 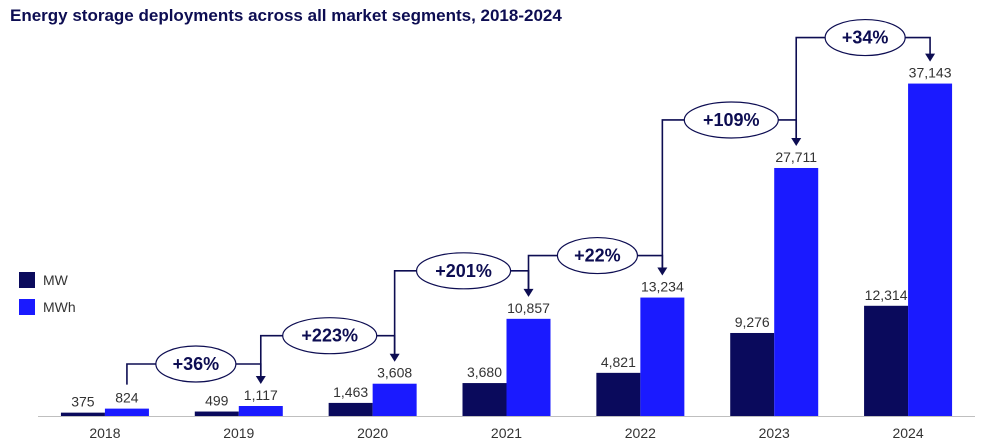 I want to click on legend: MW MWh, so click(x=47, y=293).